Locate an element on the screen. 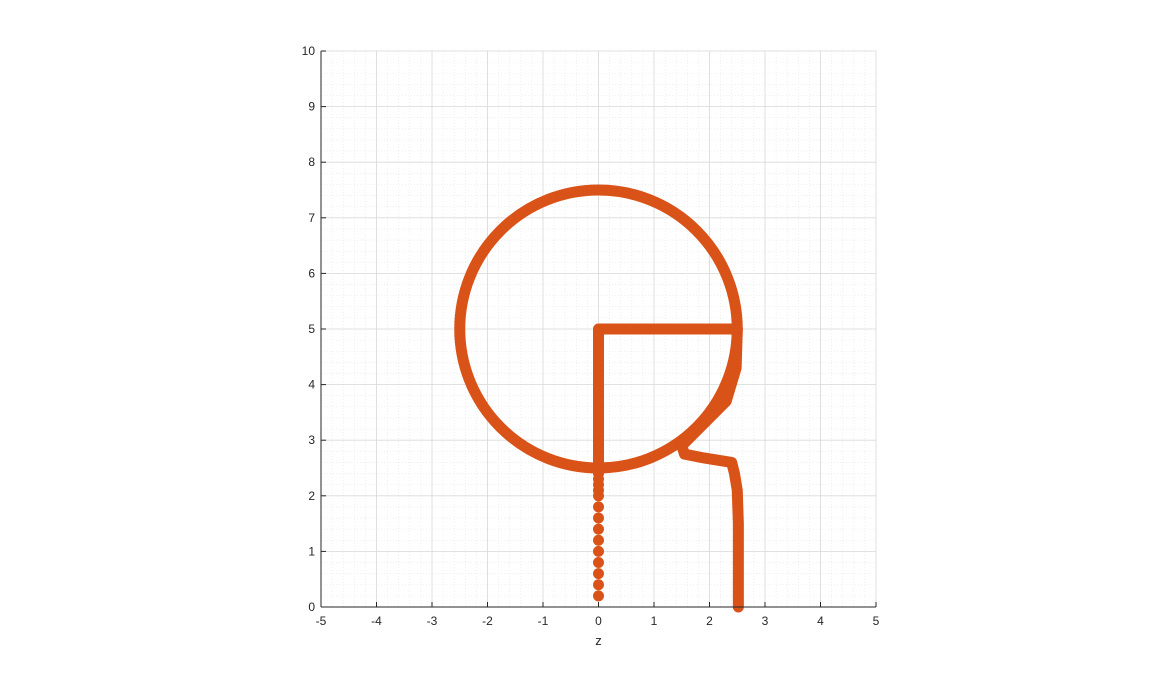 The height and width of the screenshot is (681, 1157). y-tick-label: 6 is located at coordinates (311, 273).